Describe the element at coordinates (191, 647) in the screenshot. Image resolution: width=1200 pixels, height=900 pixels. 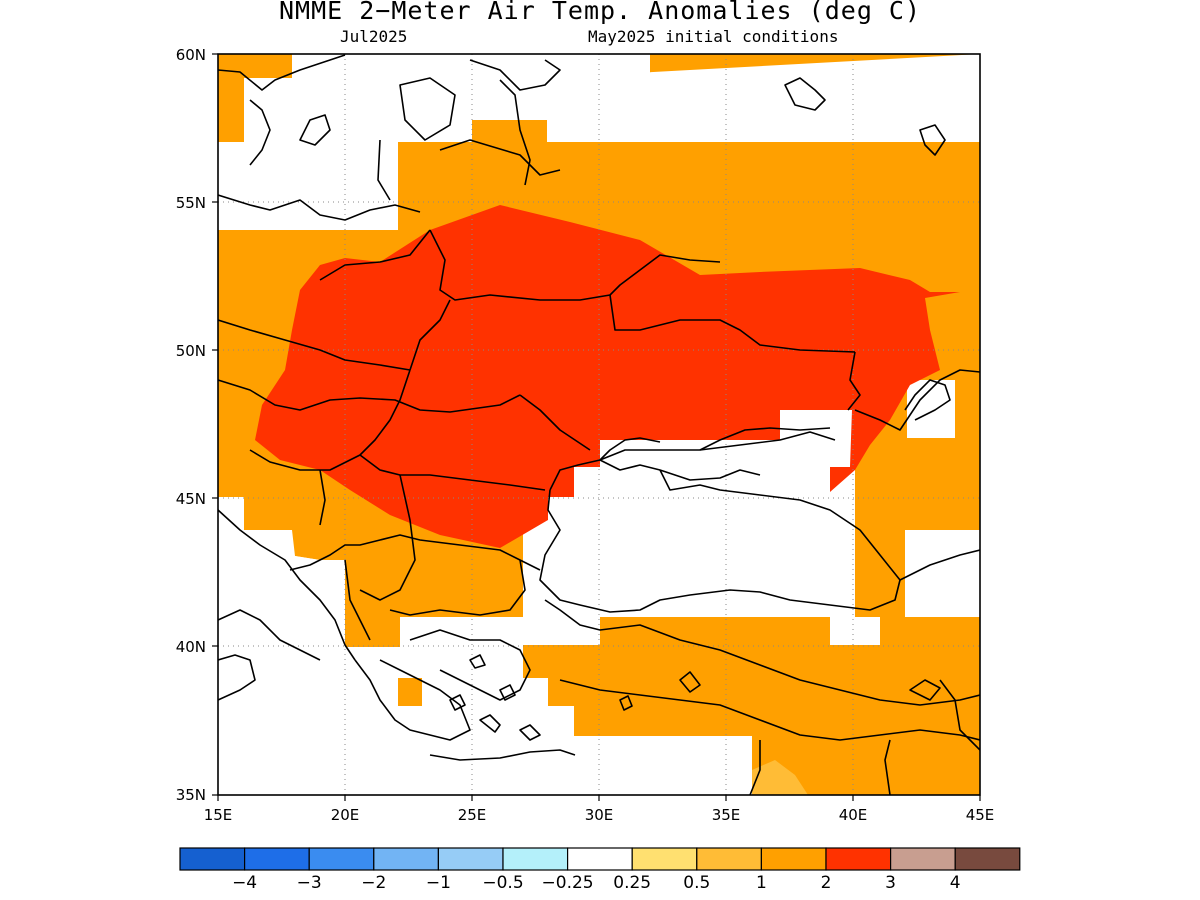
I see `lat-tick-label: 40N` at that location.